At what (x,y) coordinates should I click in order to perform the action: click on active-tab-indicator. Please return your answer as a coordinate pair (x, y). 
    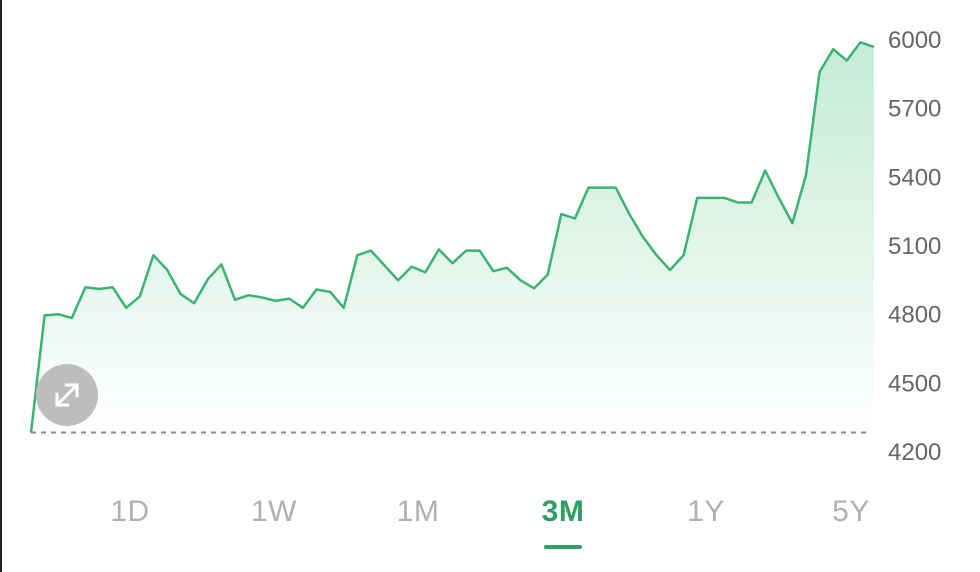
    Looking at the image, I should click on (563, 547).